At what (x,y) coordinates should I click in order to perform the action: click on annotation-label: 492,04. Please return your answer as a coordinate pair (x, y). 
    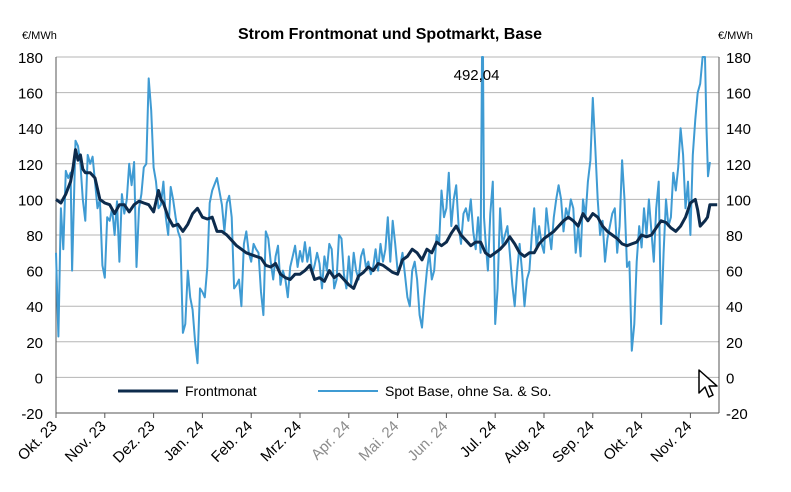
    Looking at the image, I should click on (477, 75).